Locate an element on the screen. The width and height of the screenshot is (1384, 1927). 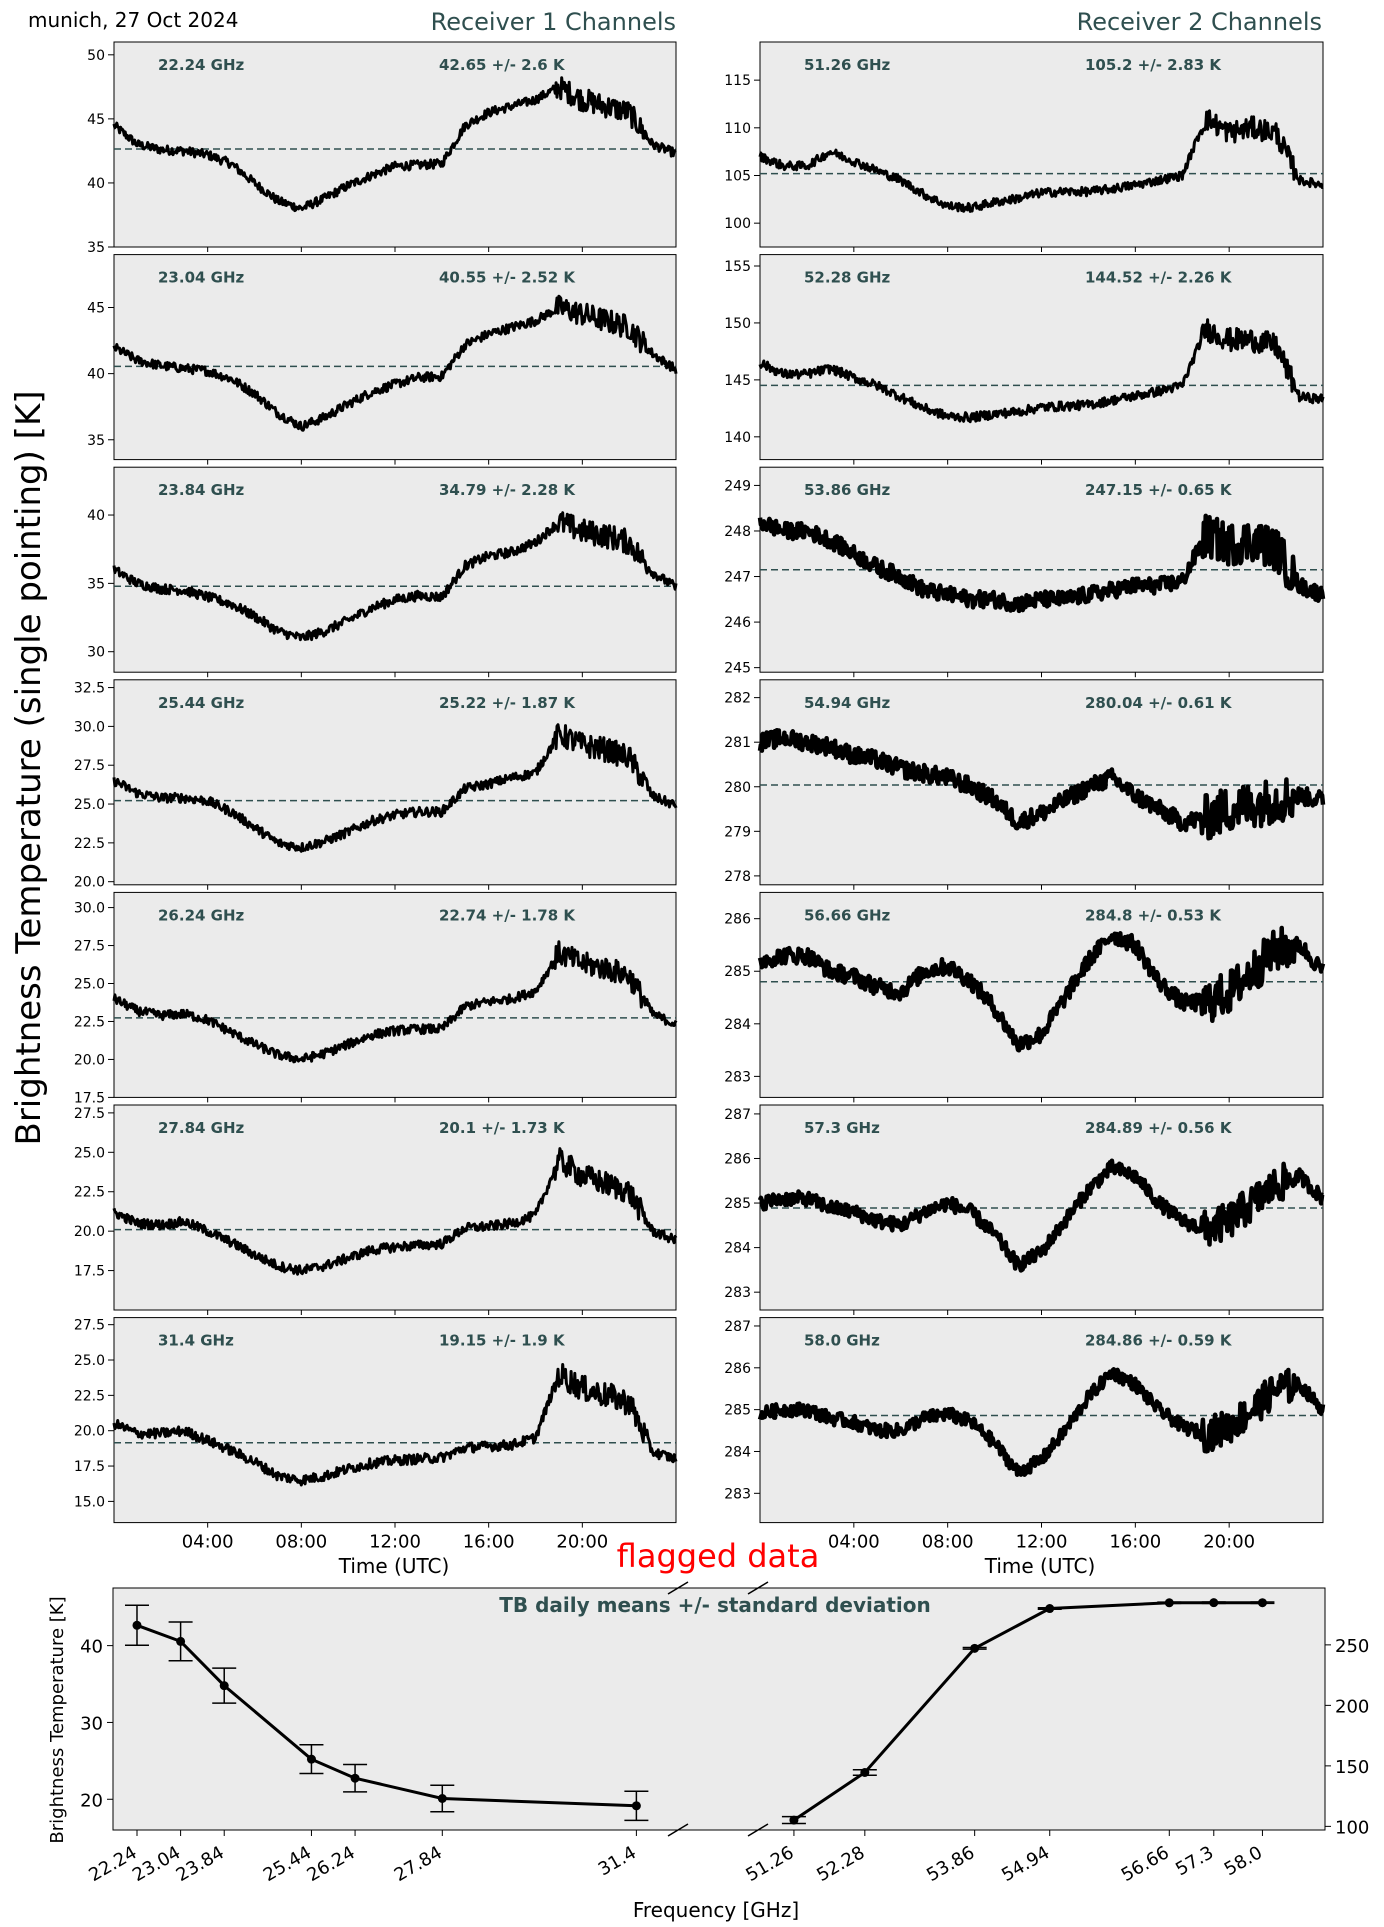
receiver2-panel-7: 283 284 285 286 287 58.0 GHz 284.86 +/- 0.59 K is located at coordinates (1025, 1422).